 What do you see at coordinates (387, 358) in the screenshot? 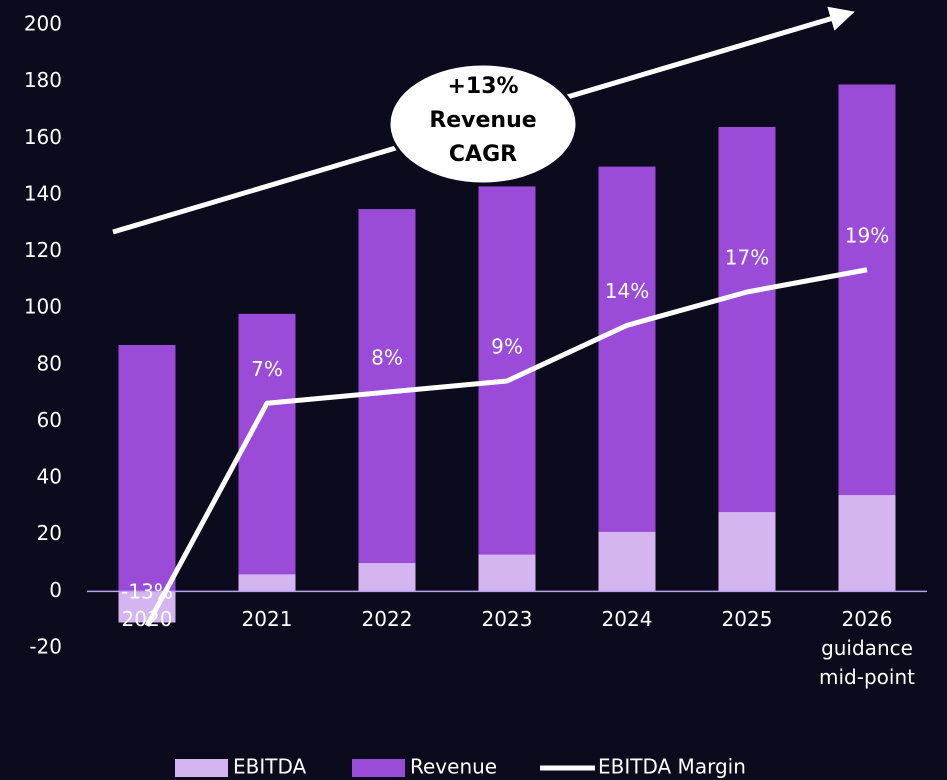
I see `data-label: 8%` at bounding box center [387, 358].